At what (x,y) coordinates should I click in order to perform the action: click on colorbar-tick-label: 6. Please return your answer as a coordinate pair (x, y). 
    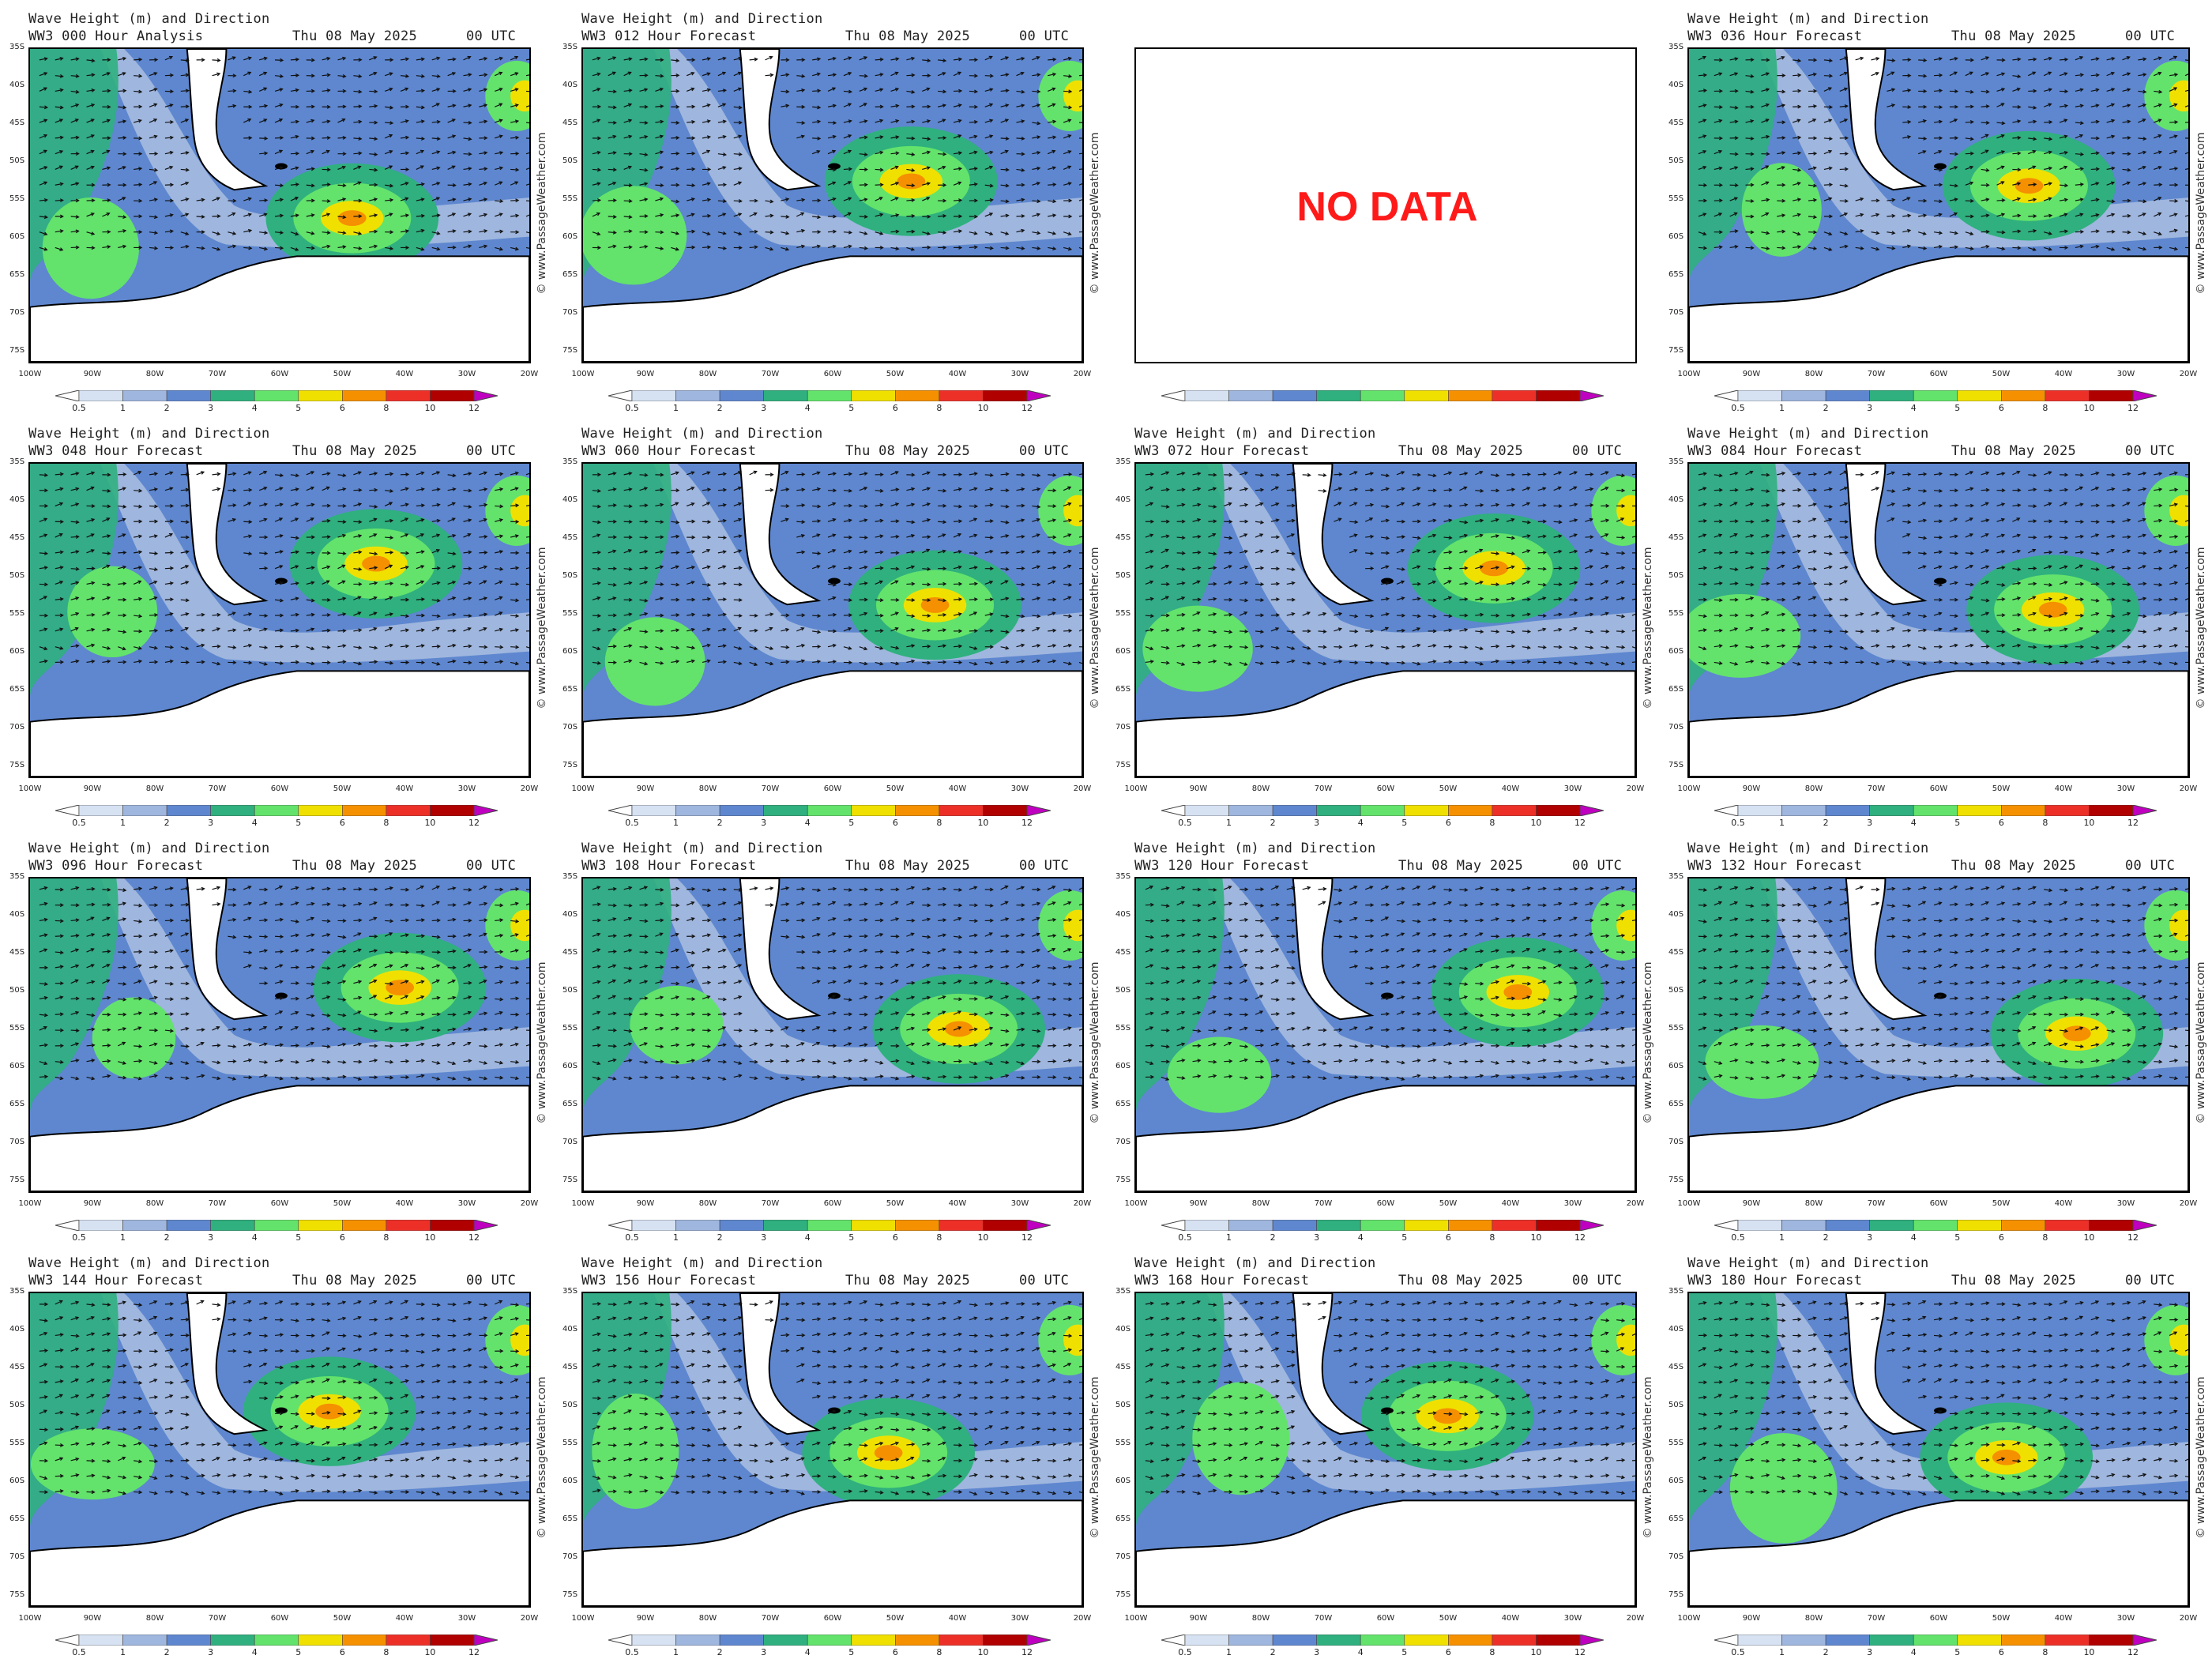
    Looking at the image, I should click on (895, 408).